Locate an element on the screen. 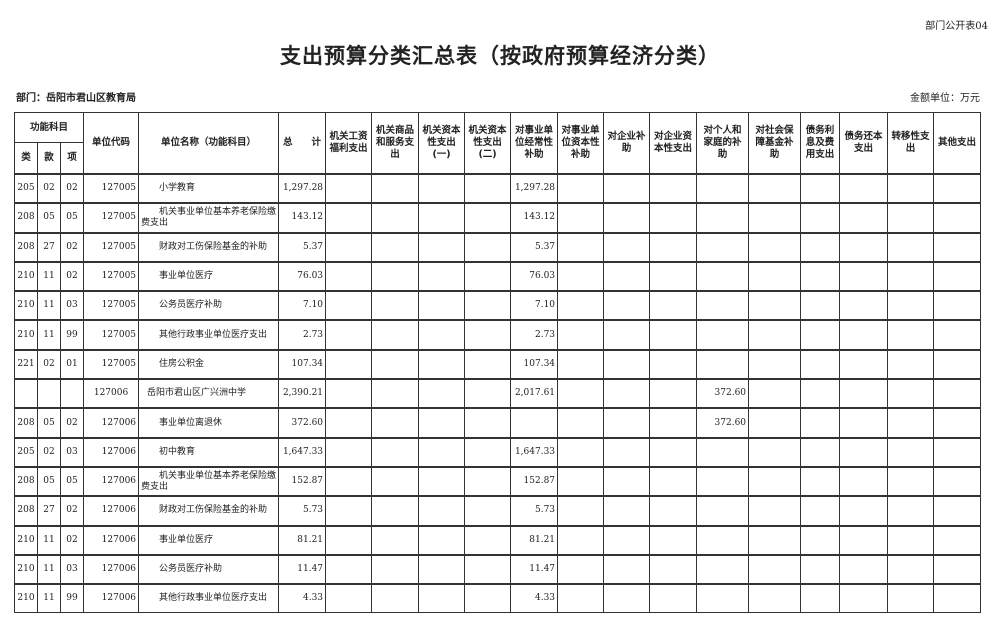 This screenshot has width=1000, height=635. cell-total: 2.73 is located at coordinates (302, 335).